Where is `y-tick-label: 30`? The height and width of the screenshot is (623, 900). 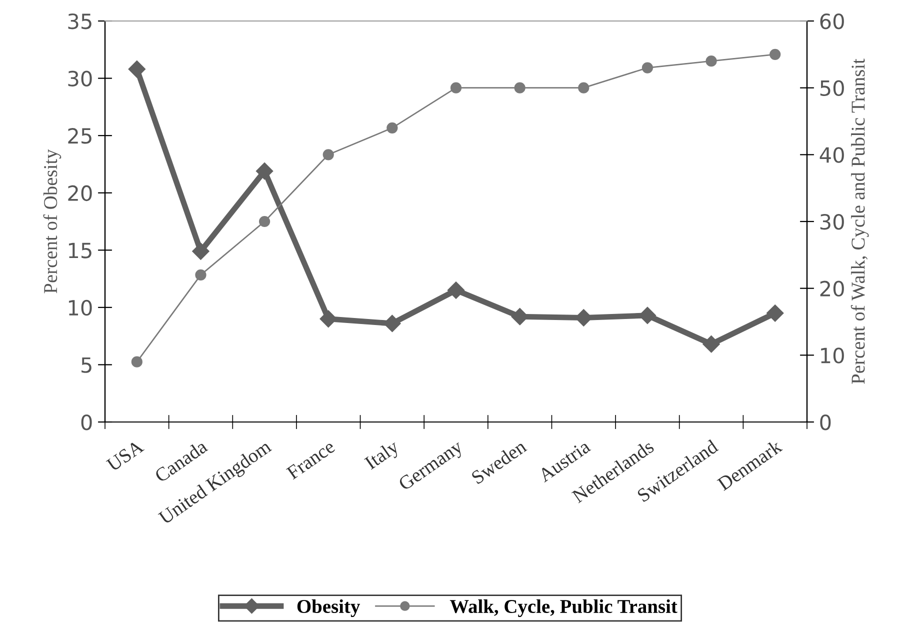 y-tick-label: 30 is located at coordinates (80, 78).